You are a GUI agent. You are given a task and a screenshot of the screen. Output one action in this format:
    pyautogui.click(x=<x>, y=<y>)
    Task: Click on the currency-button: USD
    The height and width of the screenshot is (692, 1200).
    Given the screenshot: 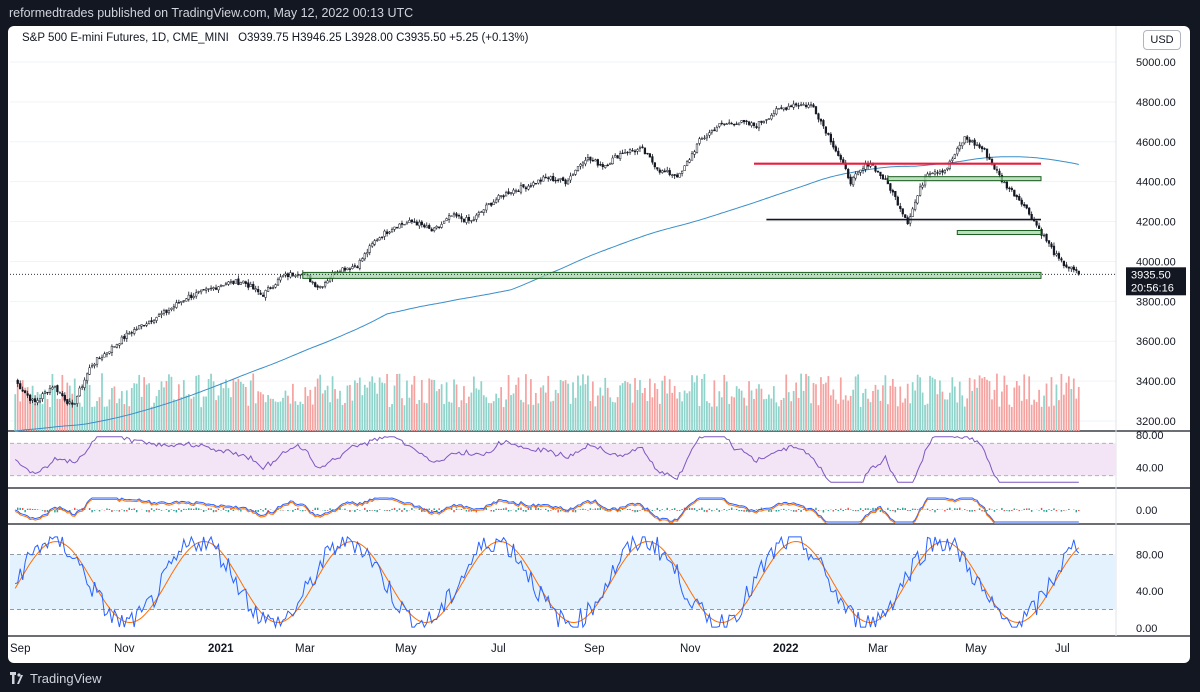 What is the action you would take?
    pyautogui.click(x=1162, y=40)
    